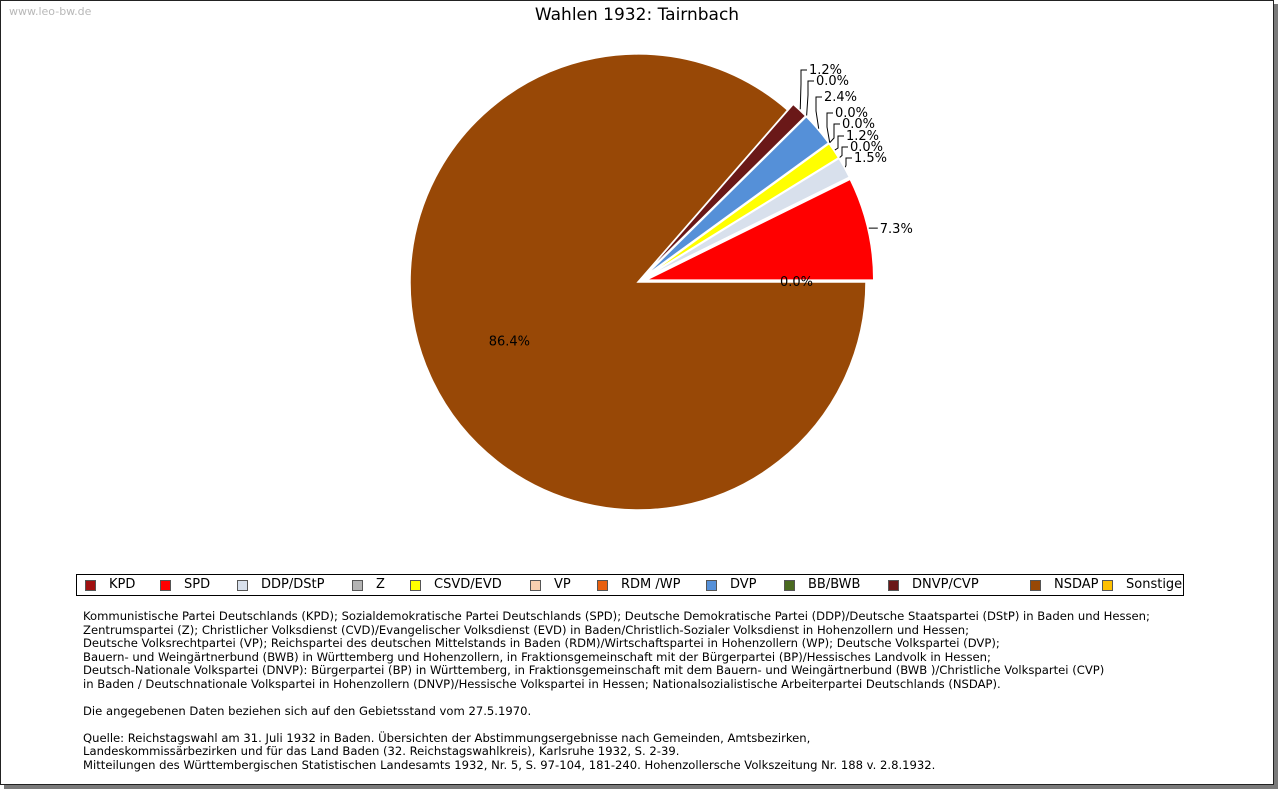 The width and height of the screenshot is (1280, 791). I want to click on legend-label: VP, so click(562, 584).